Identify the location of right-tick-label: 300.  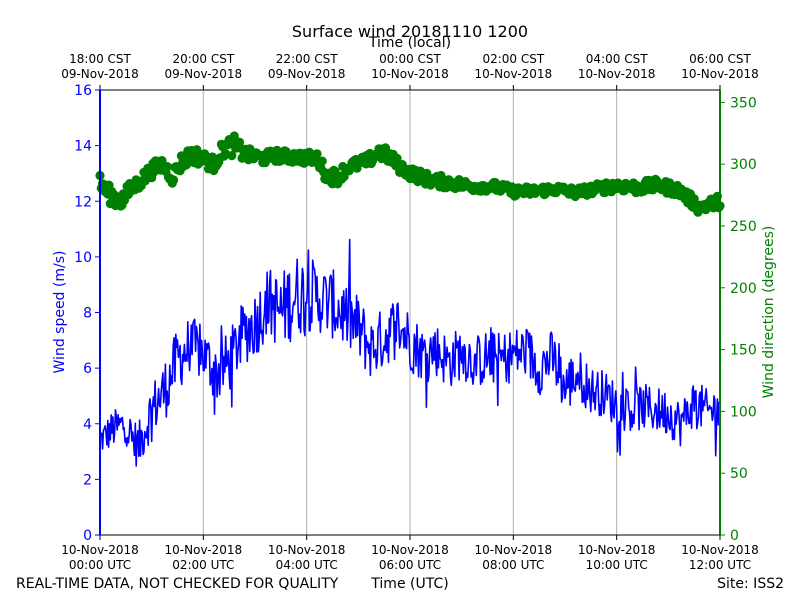
(743, 165).